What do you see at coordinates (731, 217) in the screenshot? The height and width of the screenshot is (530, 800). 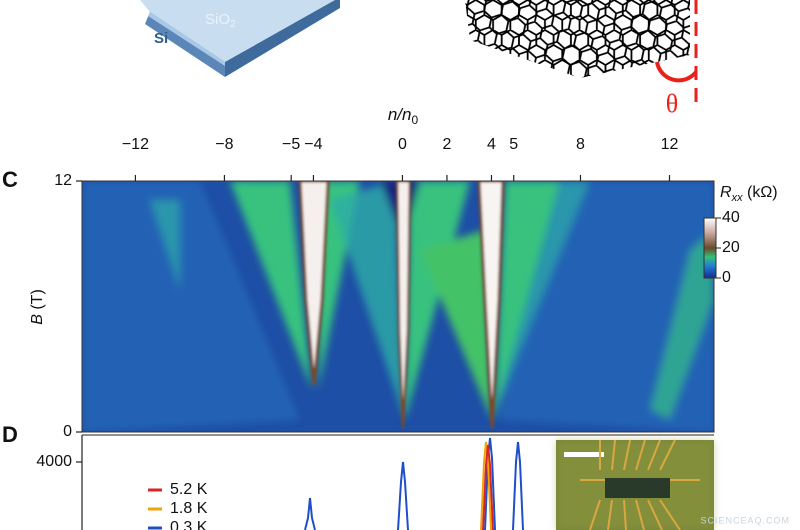 I see `colorbar-tick-label: 40` at bounding box center [731, 217].